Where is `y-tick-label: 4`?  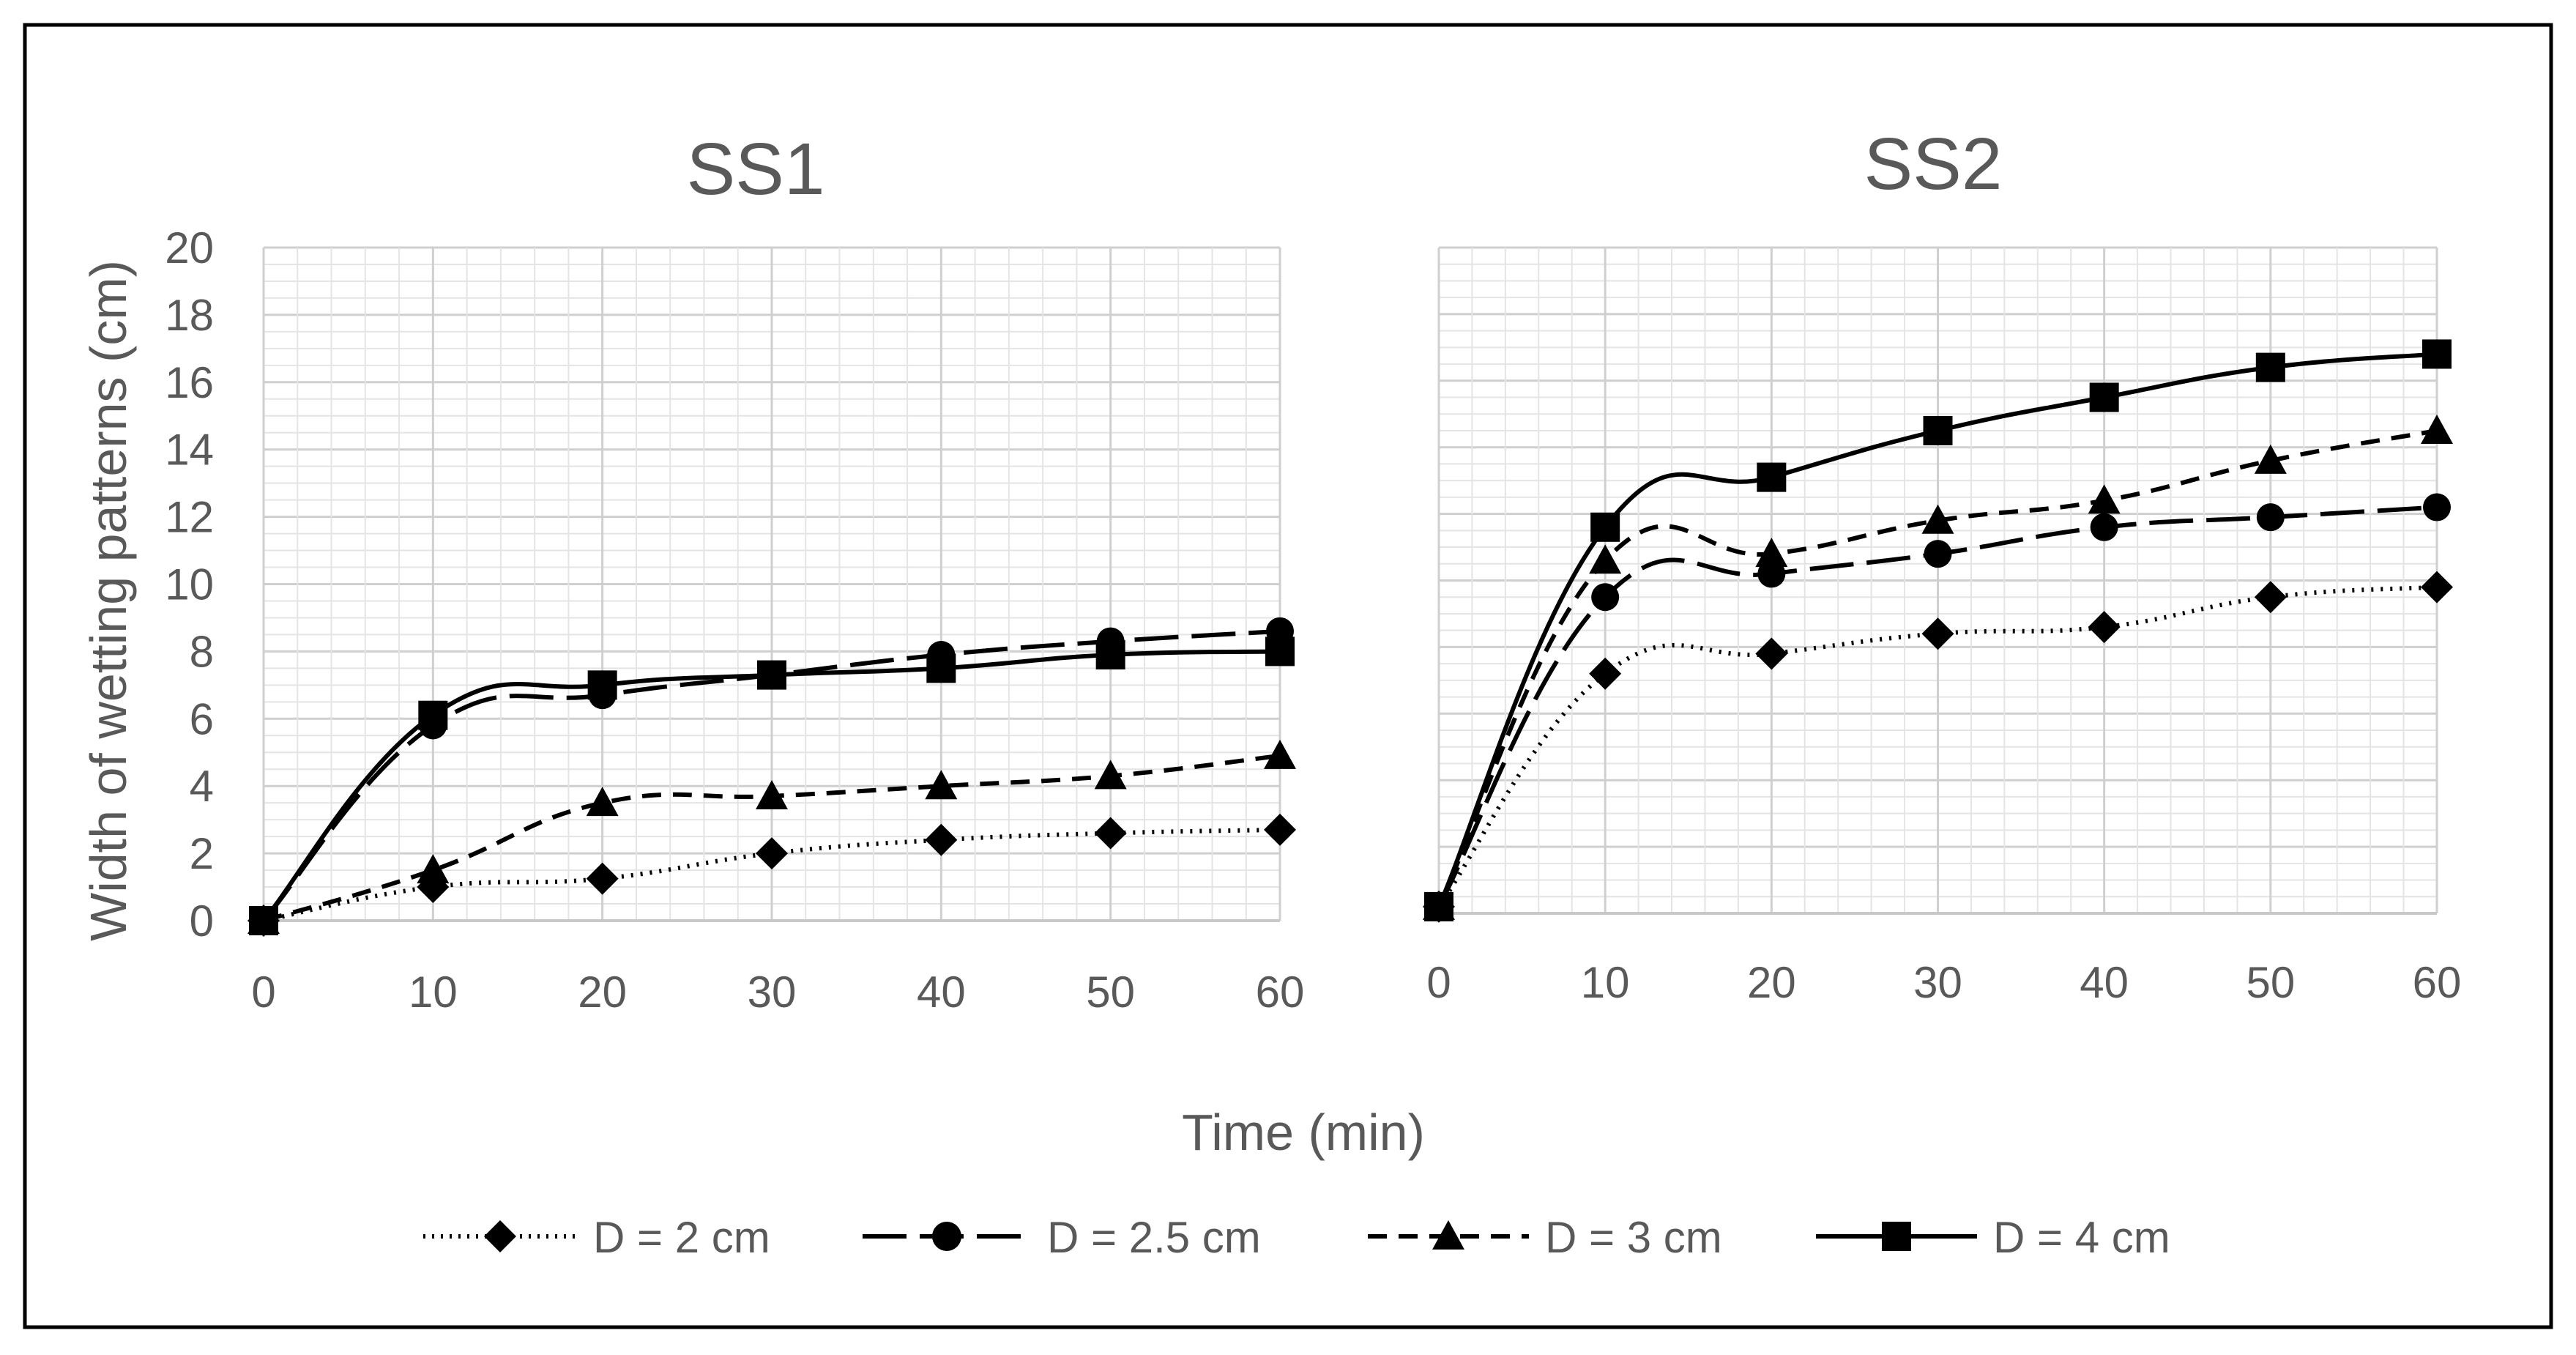 y-tick-label: 4 is located at coordinates (202, 786).